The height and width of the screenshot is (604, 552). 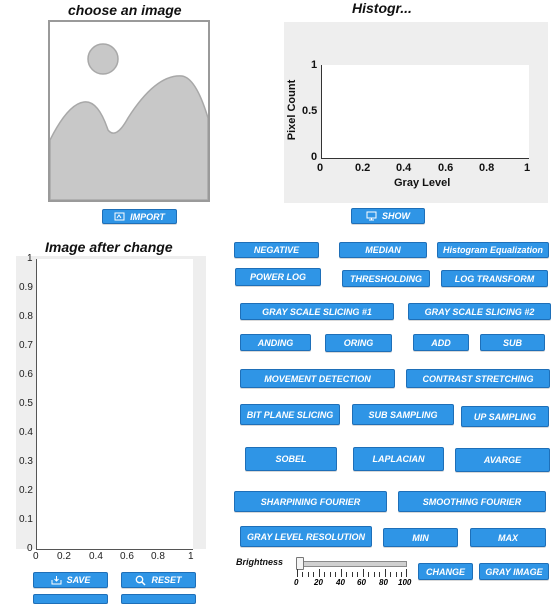 What do you see at coordinates (292, 110) in the screenshot?
I see `histogram-ylabel: Pixel Count` at bounding box center [292, 110].